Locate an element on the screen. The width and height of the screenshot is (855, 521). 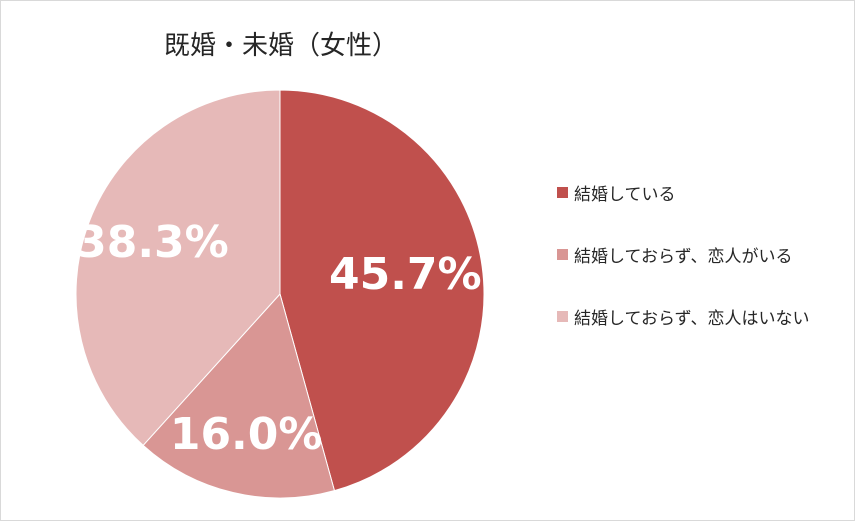
legend-item-unmarried-with-partner: 結婚しておらず、恋人がいる is located at coordinates (683, 254).